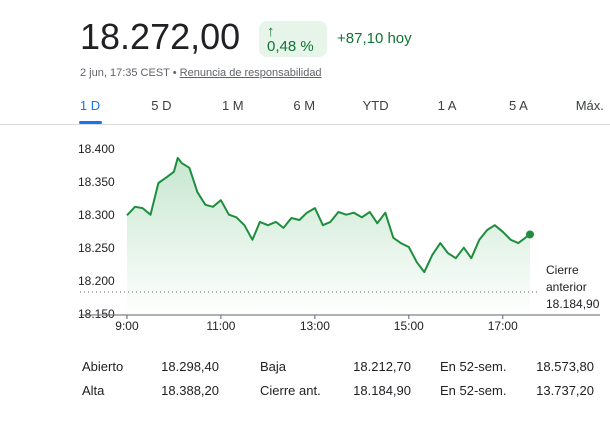 The height and width of the screenshot is (425, 610). What do you see at coordinates (382, 390) in the screenshot?
I see `stat-value: 18.184,90` at bounding box center [382, 390].